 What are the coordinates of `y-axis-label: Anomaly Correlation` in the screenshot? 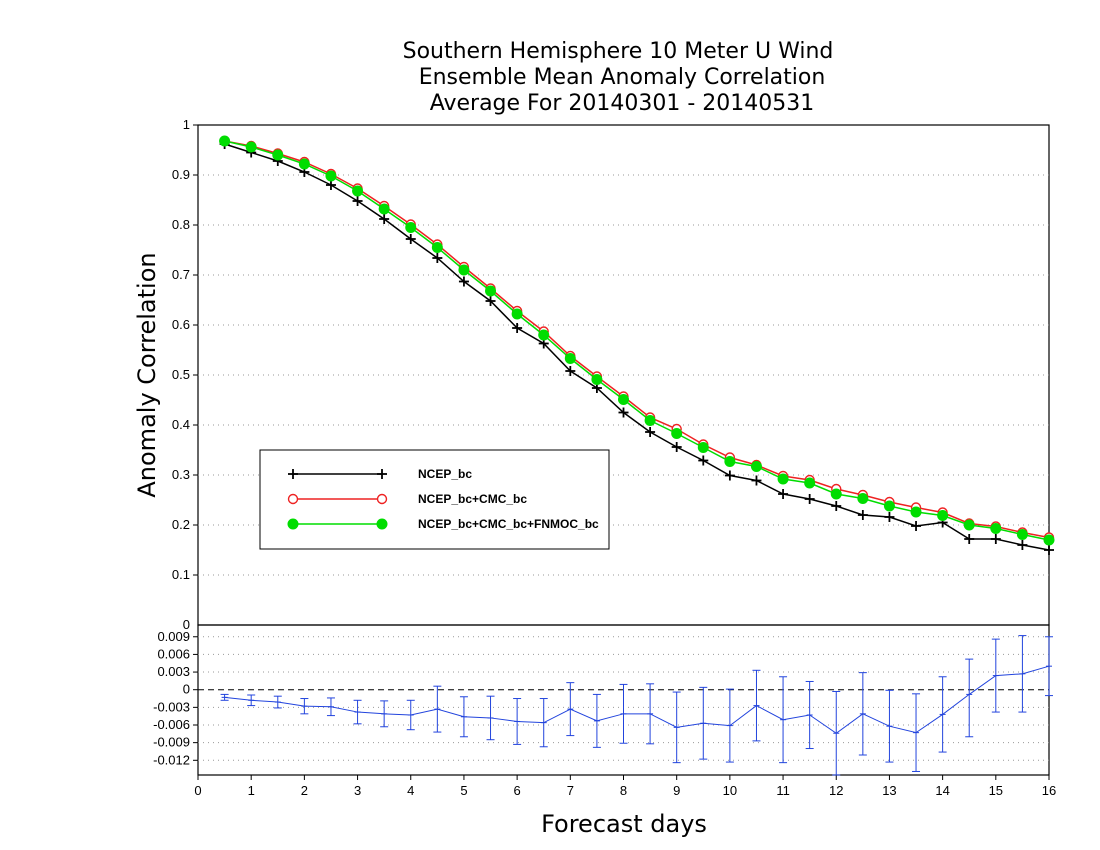 It's located at (147, 374).